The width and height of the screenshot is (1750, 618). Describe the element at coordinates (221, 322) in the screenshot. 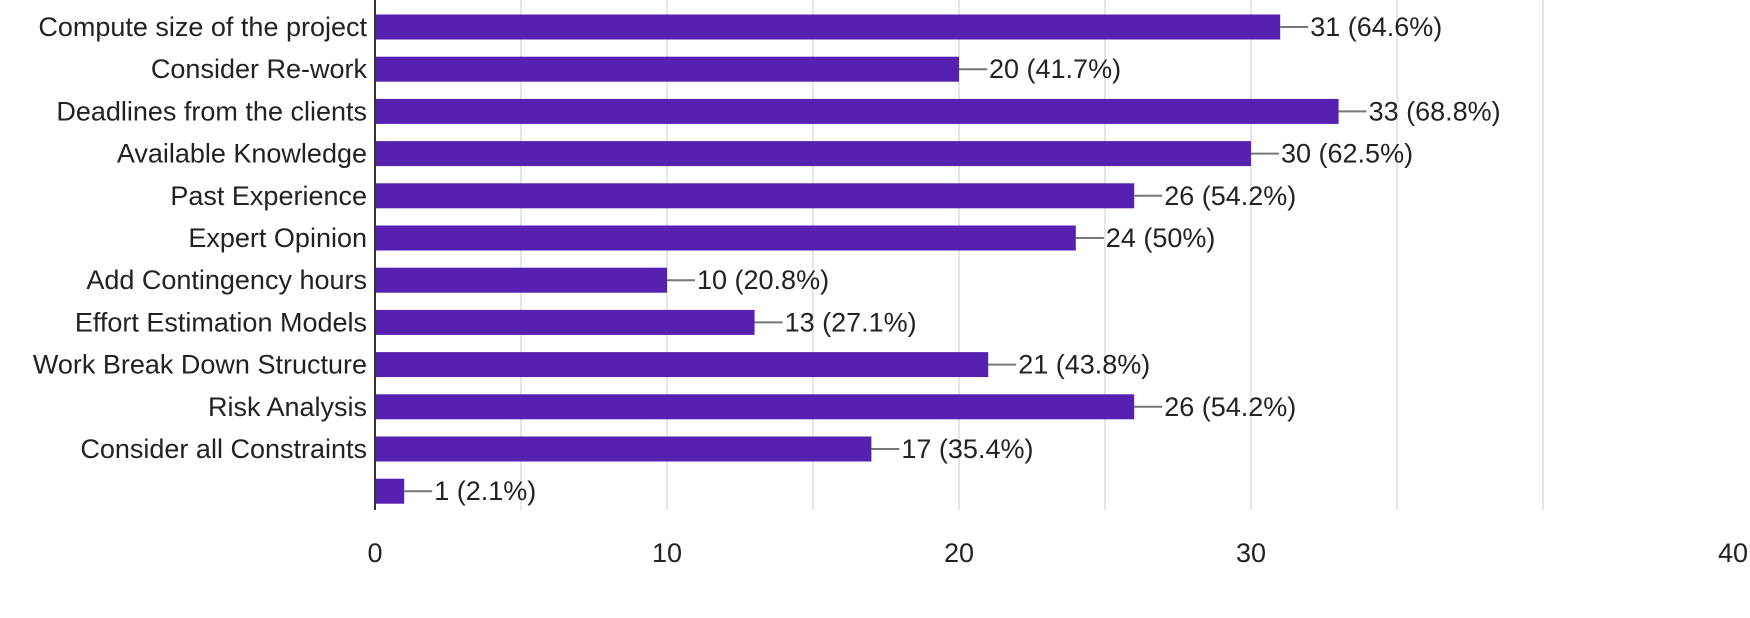

I see `category-label: Effort Estimation Models` at that location.